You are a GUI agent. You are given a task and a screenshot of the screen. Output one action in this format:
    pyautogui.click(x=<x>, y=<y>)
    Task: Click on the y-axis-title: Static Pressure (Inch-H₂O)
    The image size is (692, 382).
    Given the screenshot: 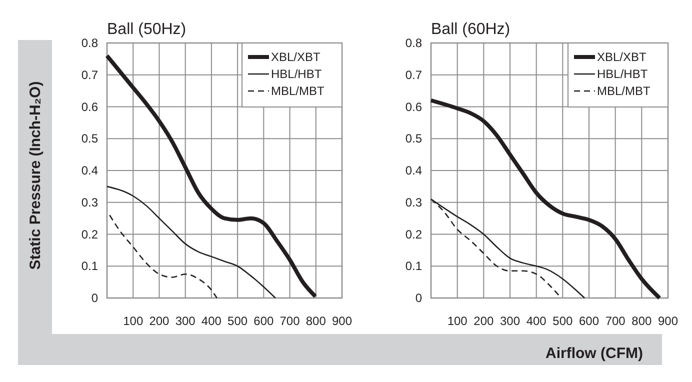 What is the action you would take?
    pyautogui.click(x=35, y=175)
    